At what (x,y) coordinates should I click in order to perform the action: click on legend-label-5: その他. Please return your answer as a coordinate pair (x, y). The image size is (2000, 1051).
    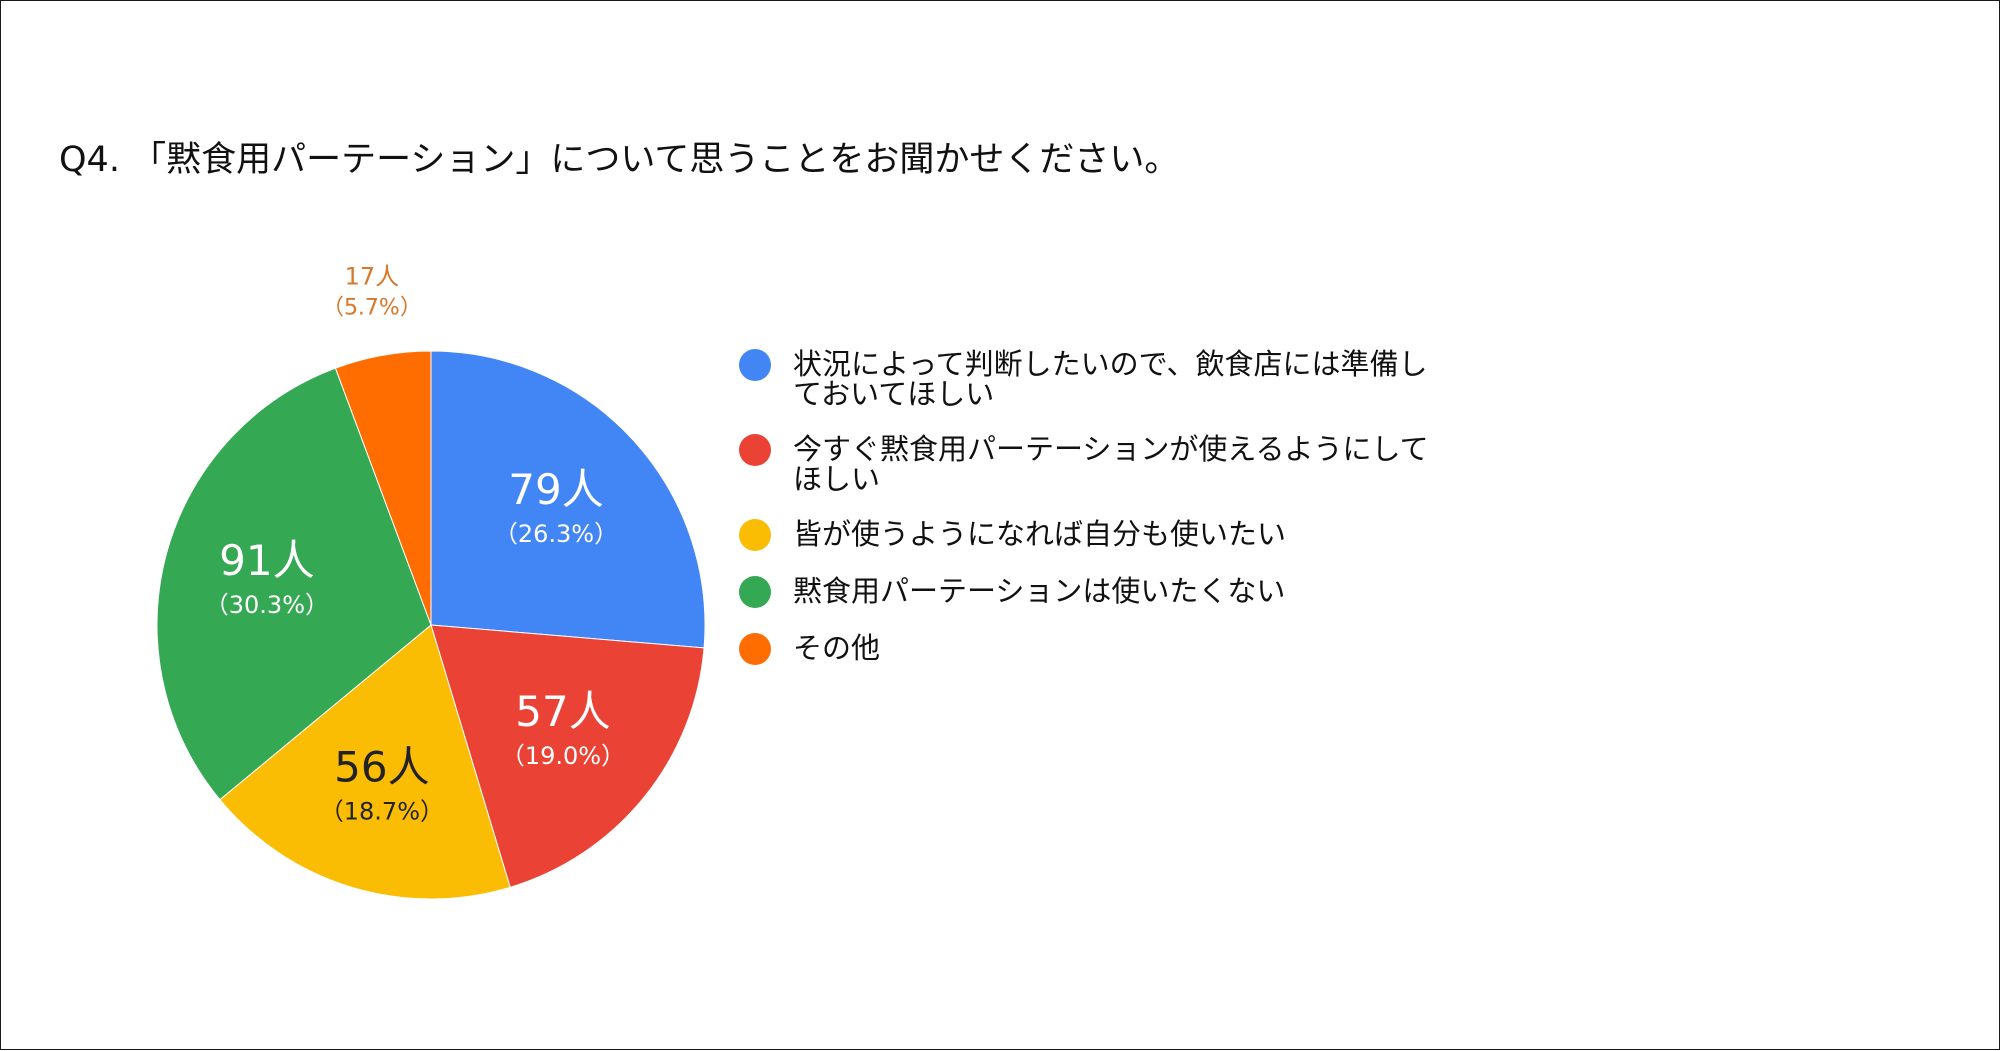
    Looking at the image, I should click on (837, 648).